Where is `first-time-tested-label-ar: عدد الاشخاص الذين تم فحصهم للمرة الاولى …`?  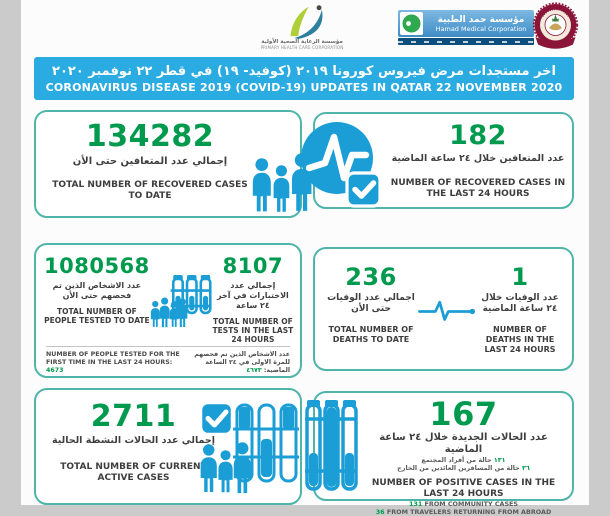 first-time-tested-label-ar: عدد الاشخاص الذين تم فحصهم للمرة الاولى … is located at coordinates (242, 362).